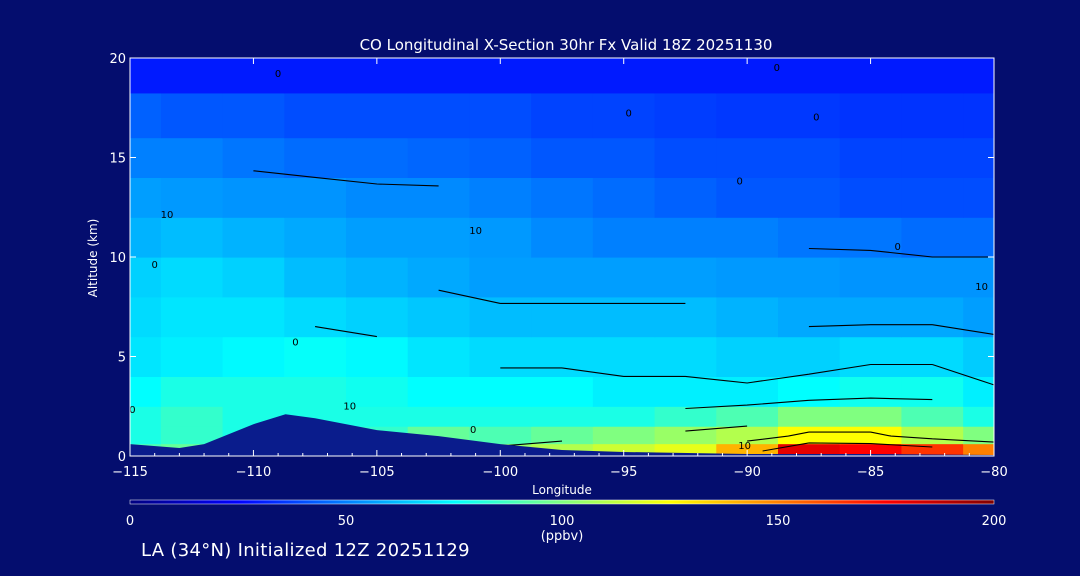 The height and width of the screenshot is (576, 1080). Describe the element at coordinates (122, 358) in the screenshot. I see `y-tick-label: 5` at that location.